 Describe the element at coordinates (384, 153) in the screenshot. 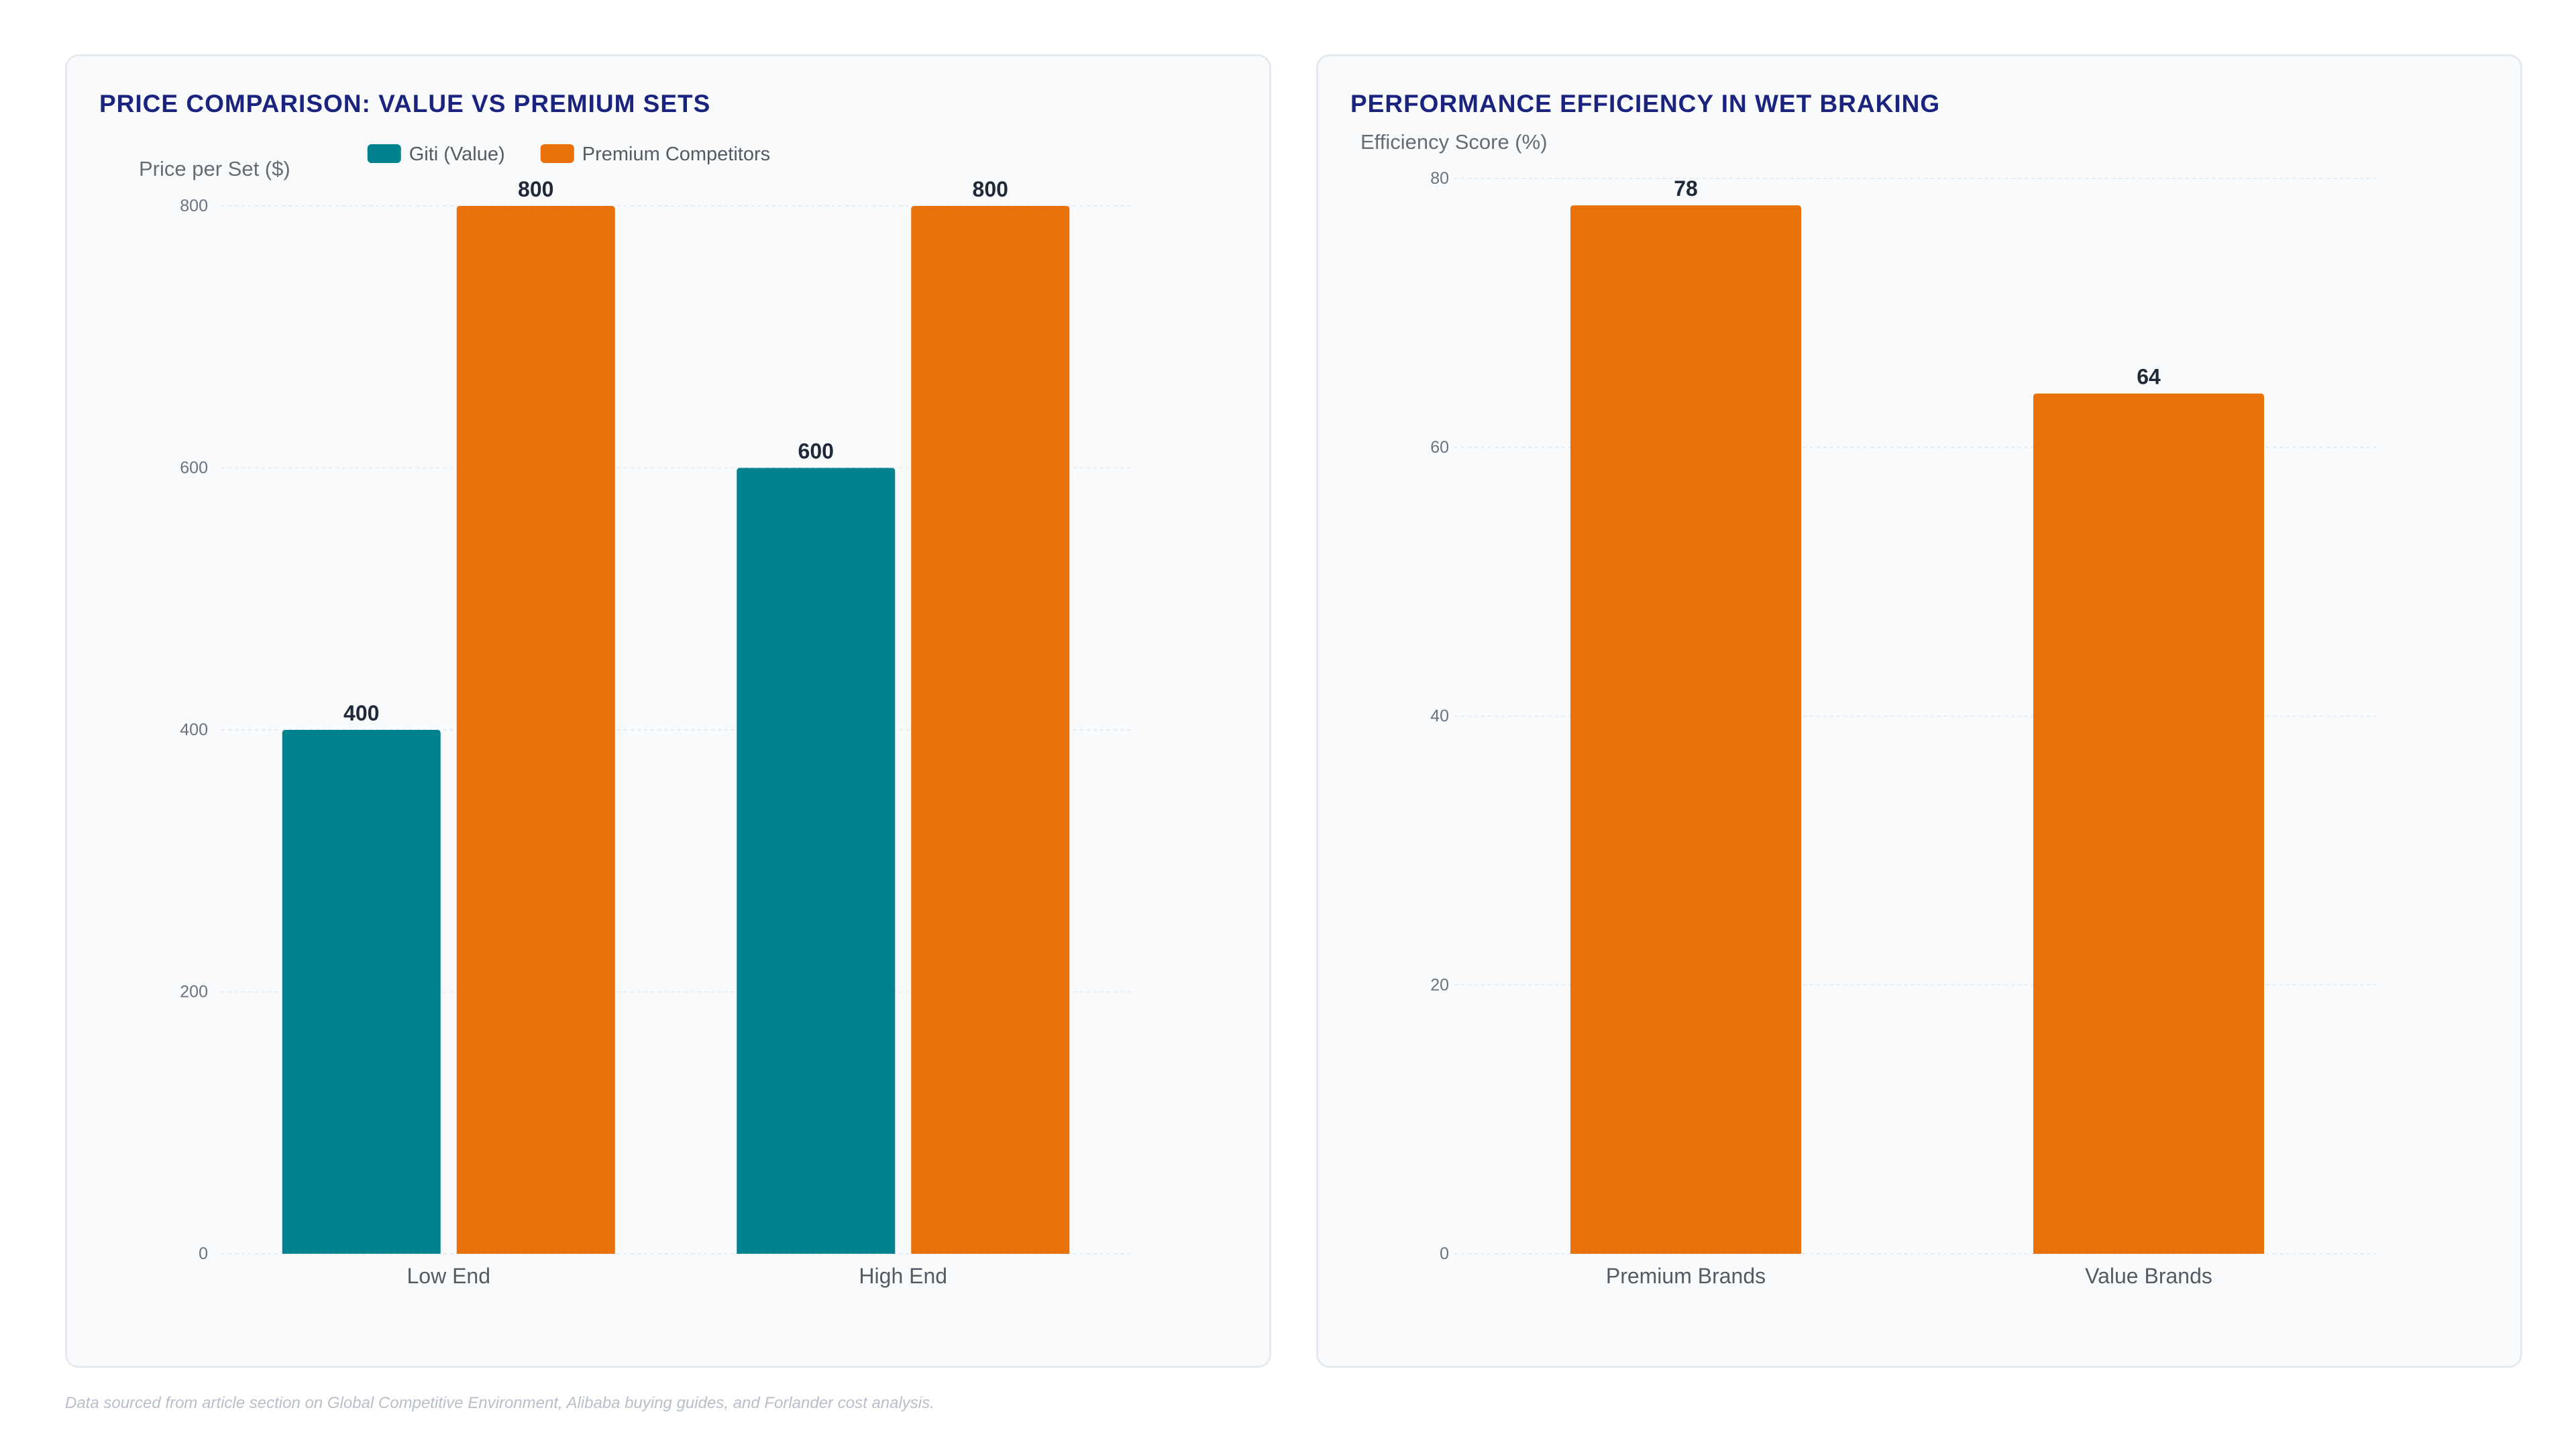

I see `legend-swatch-giti-value` at that location.